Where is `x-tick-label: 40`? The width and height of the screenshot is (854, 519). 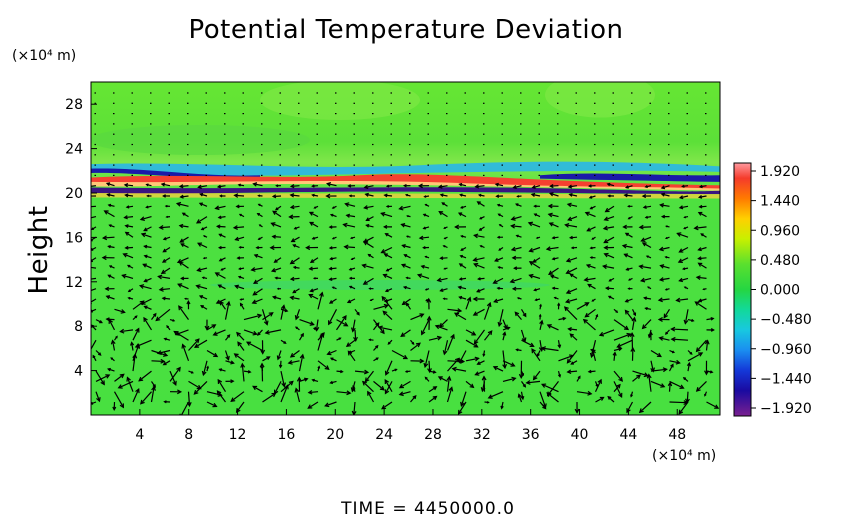 x-tick-label: 40 is located at coordinates (580, 435).